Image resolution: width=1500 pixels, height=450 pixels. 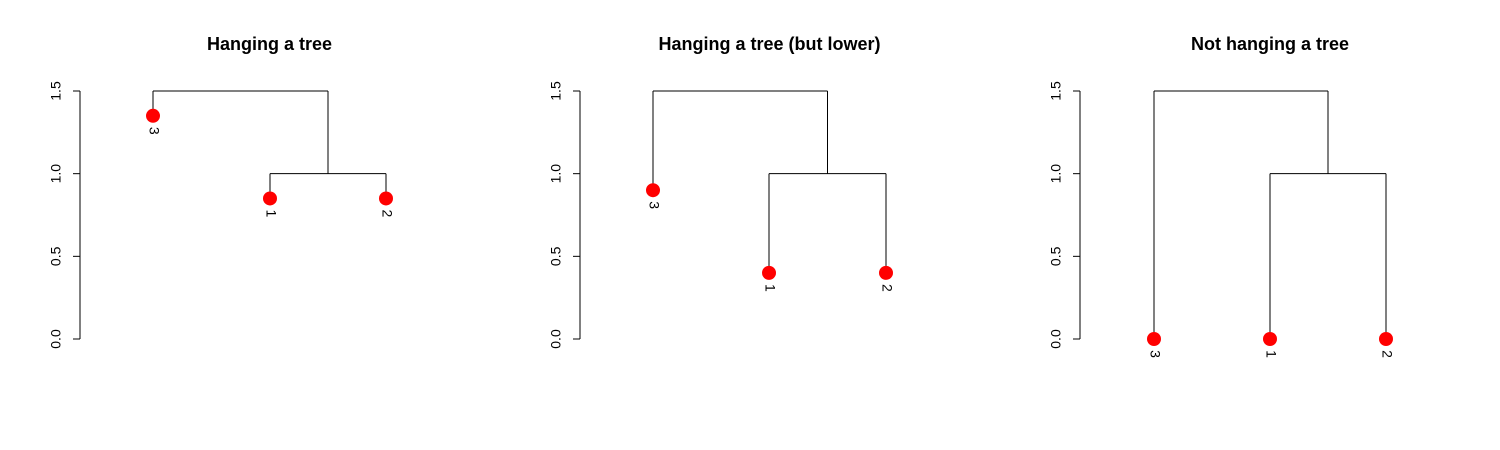 What do you see at coordinates (1270, 44) in the screenshot?
I see `panel-title: Not hanging a tree` at bounding box center [1270, 44].